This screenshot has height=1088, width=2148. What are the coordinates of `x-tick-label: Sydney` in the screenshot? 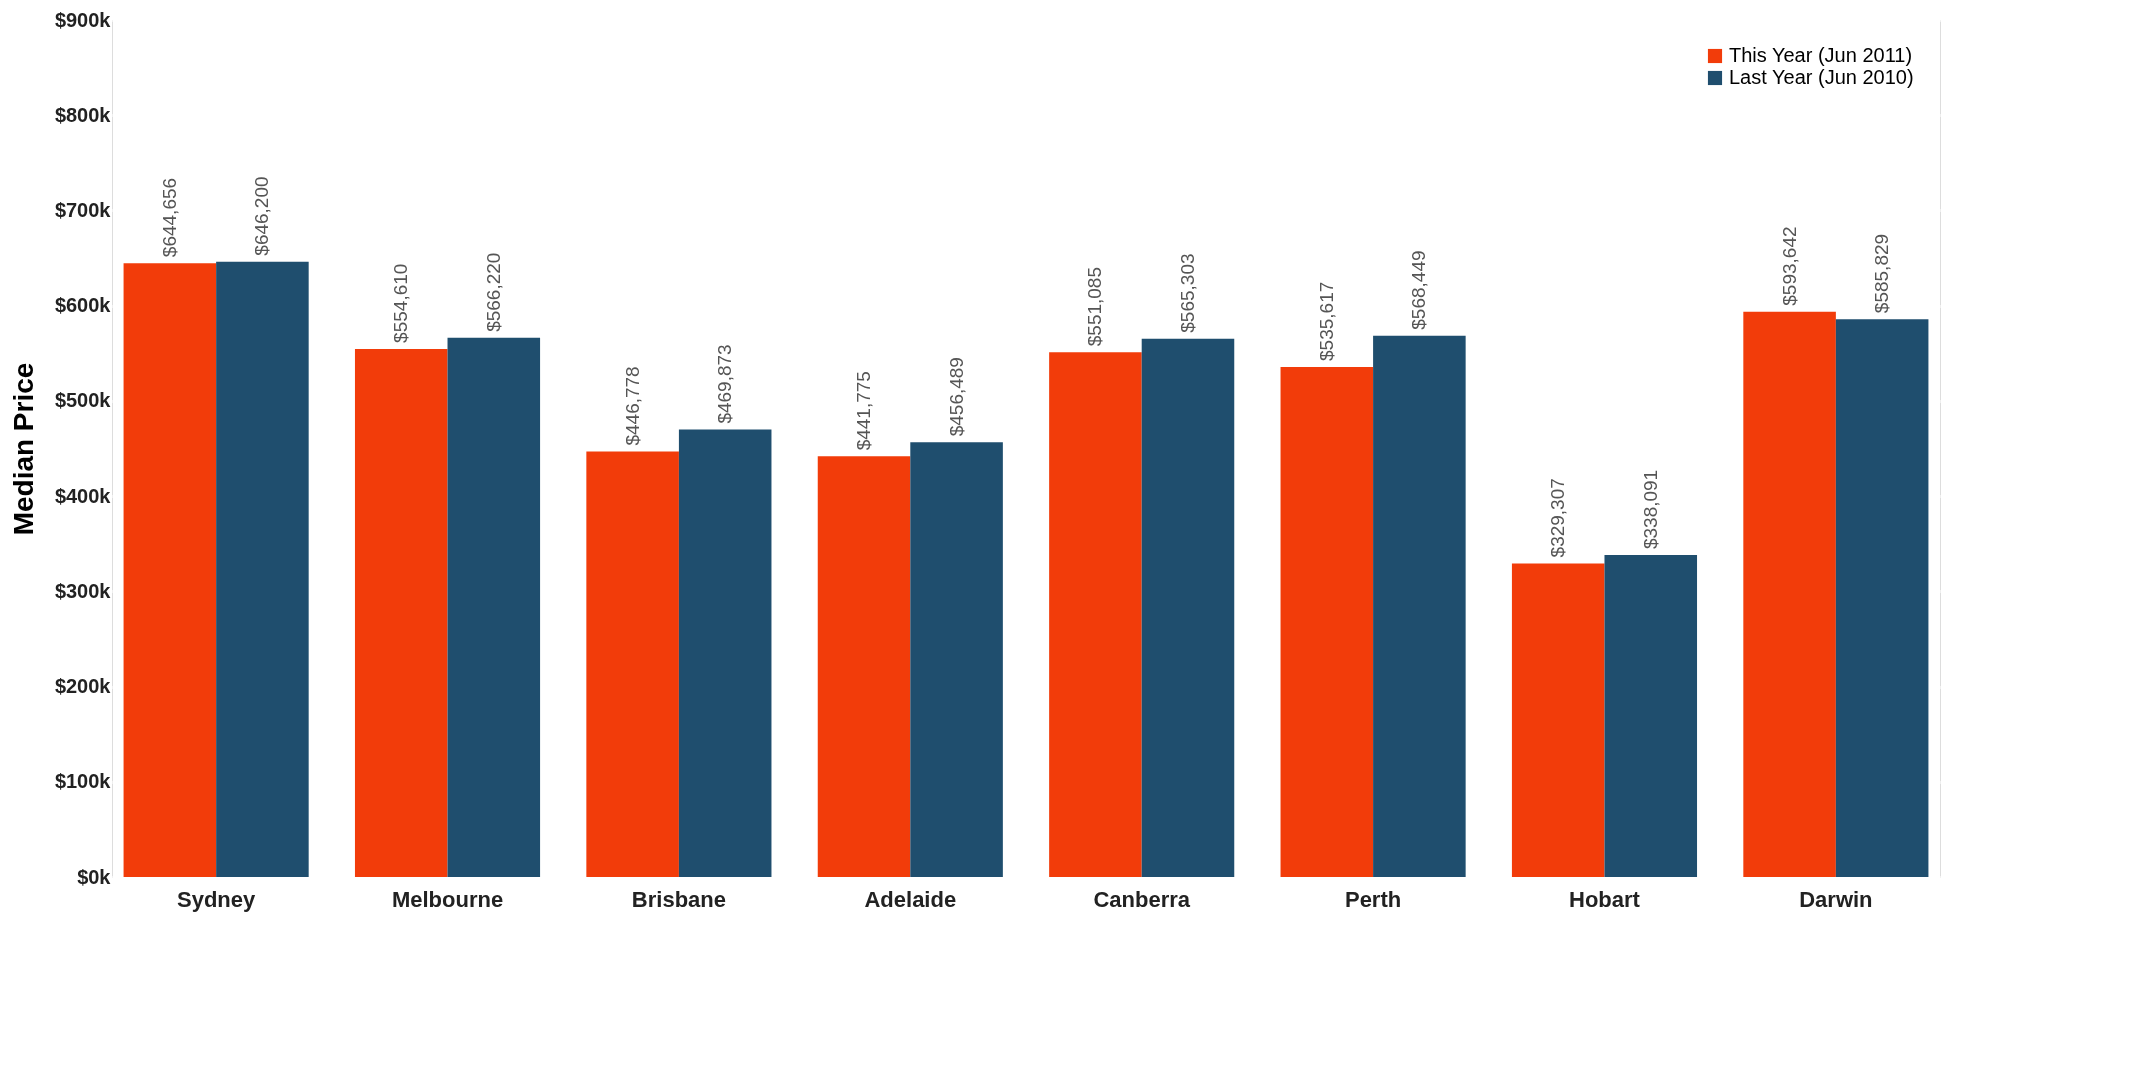 It's located at (216, 899).